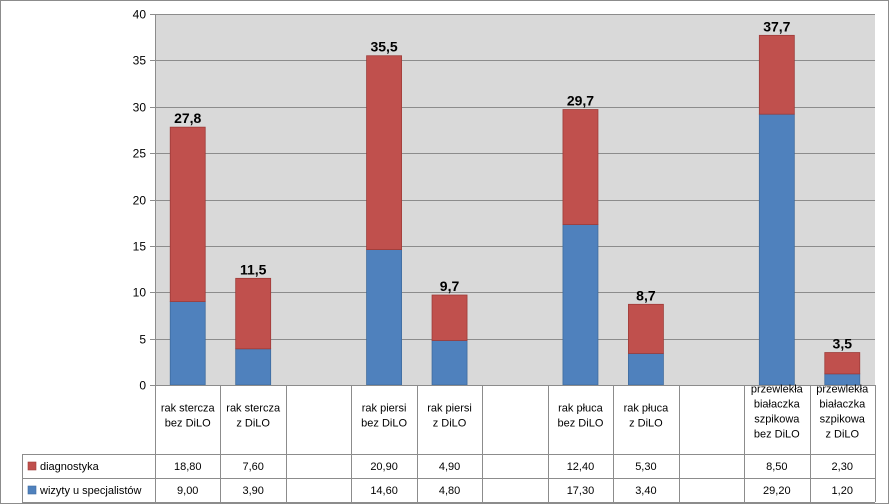 The image size is (889, 504). Describe the element at coordinates (140, 61) in the screenshot. I see `y-tick-label: 35` at that location.